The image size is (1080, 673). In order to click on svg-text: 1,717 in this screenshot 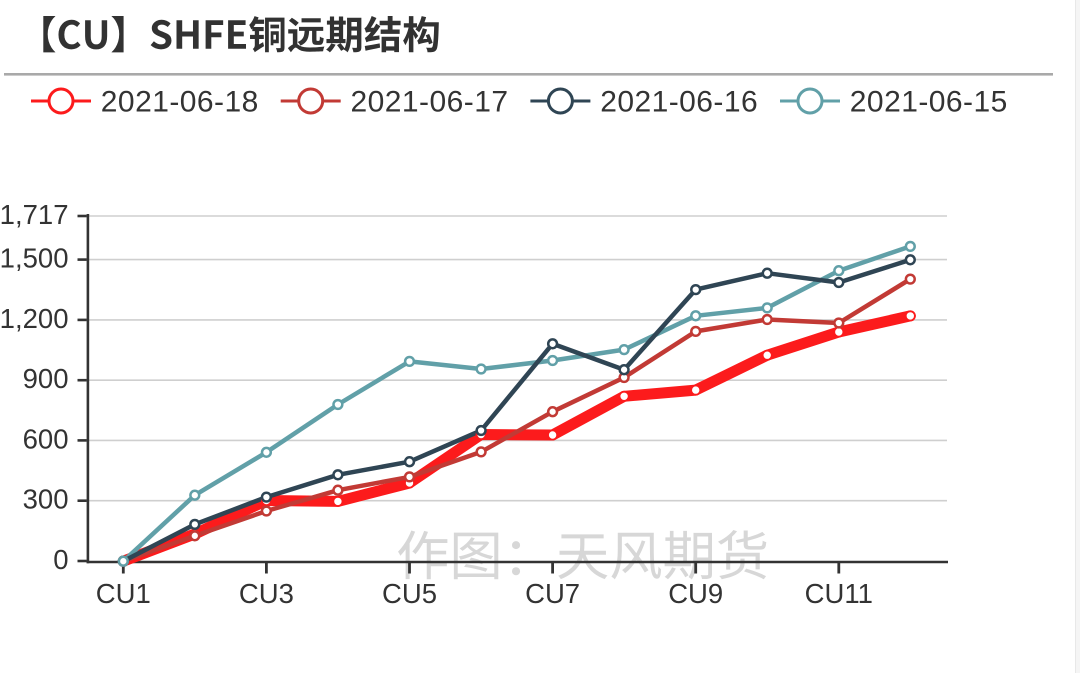, I will do `click(34, 214)`.